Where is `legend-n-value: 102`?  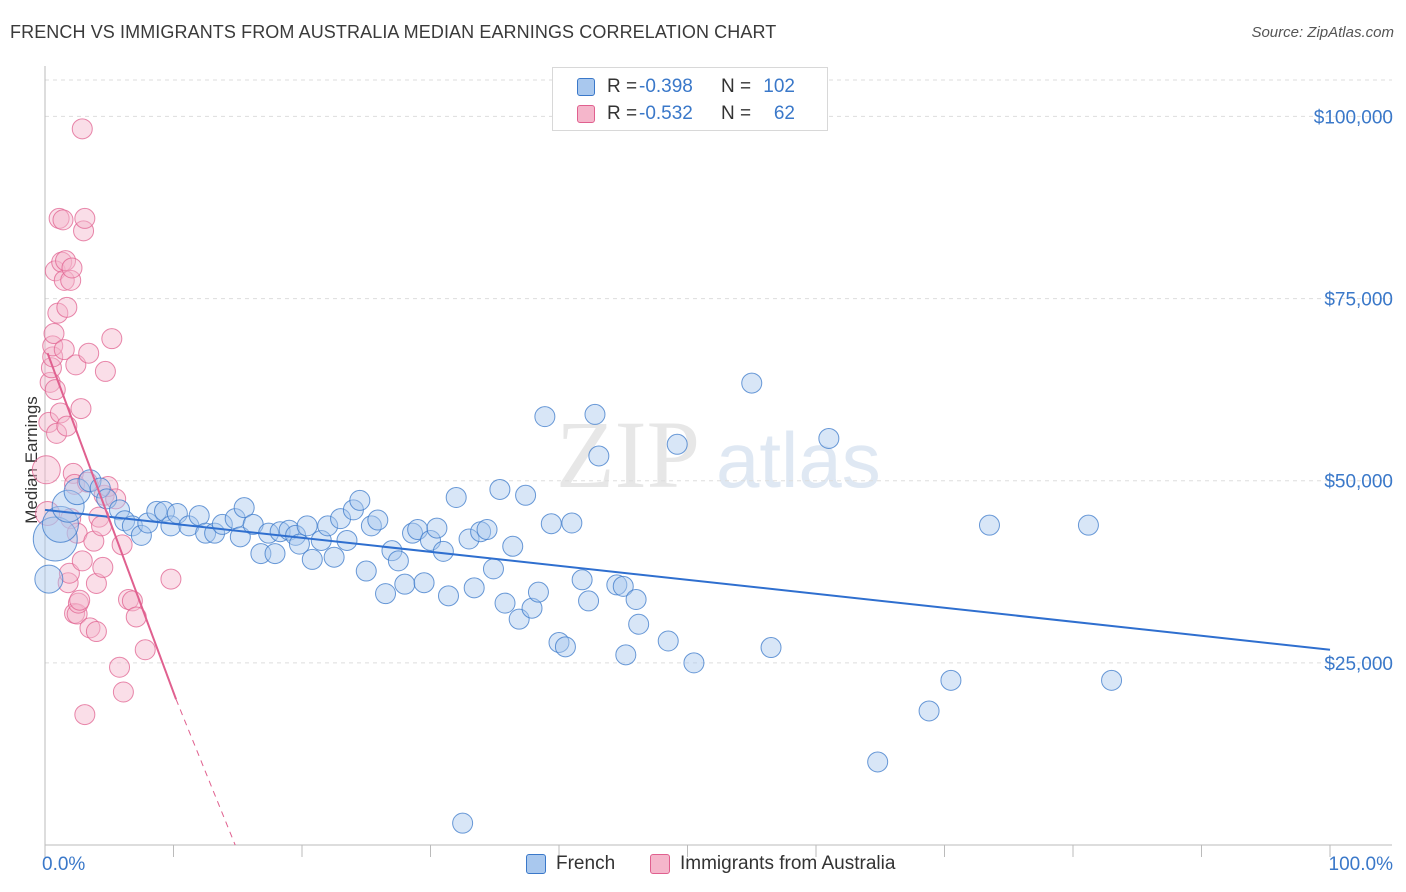
legend-n-value: 102 is located at coordinates (779, 86).